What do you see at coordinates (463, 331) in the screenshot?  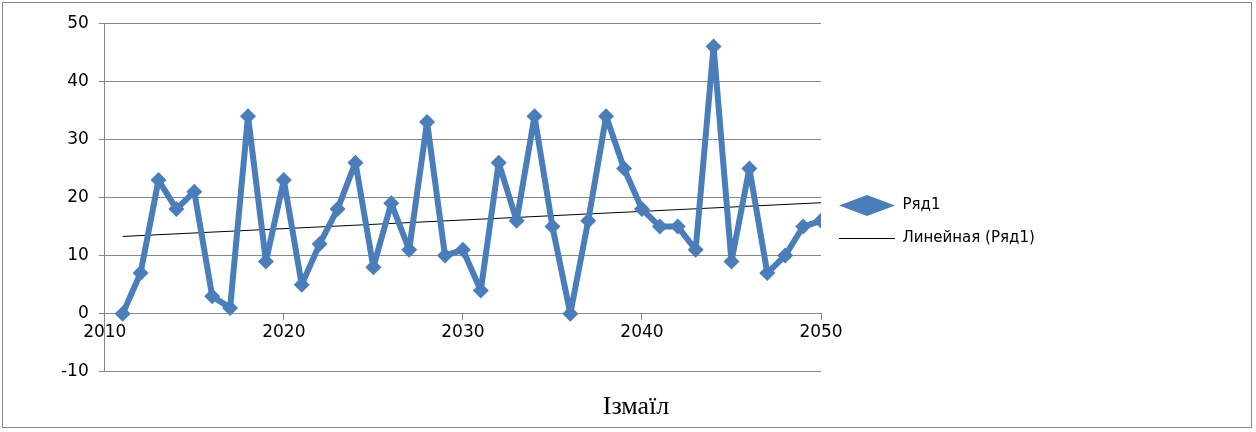 I see `x-tick-label: 2030` at bounding box center [463, 331].